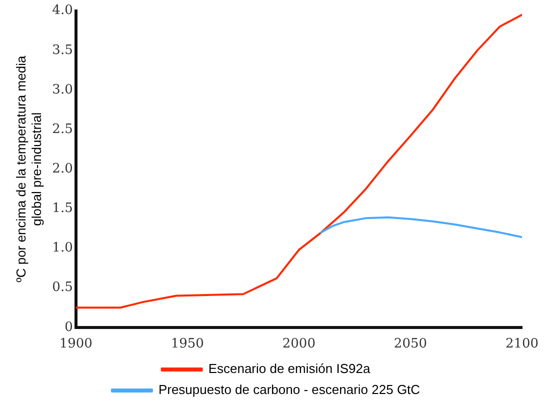 Image resolution: width=544 pixels, height=407 pixels. Describe the element at coordinates (62, 129) in the screenshot. I see `y-tick-label: 2.5` at that location.